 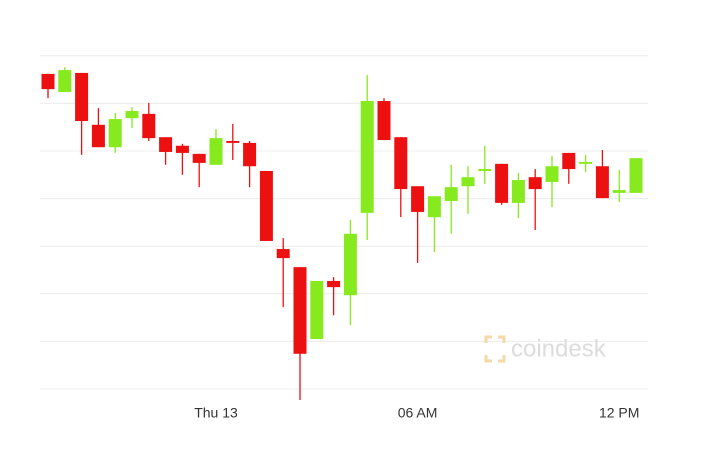 I want to click on logo-icon, so click(x=495, y=349).